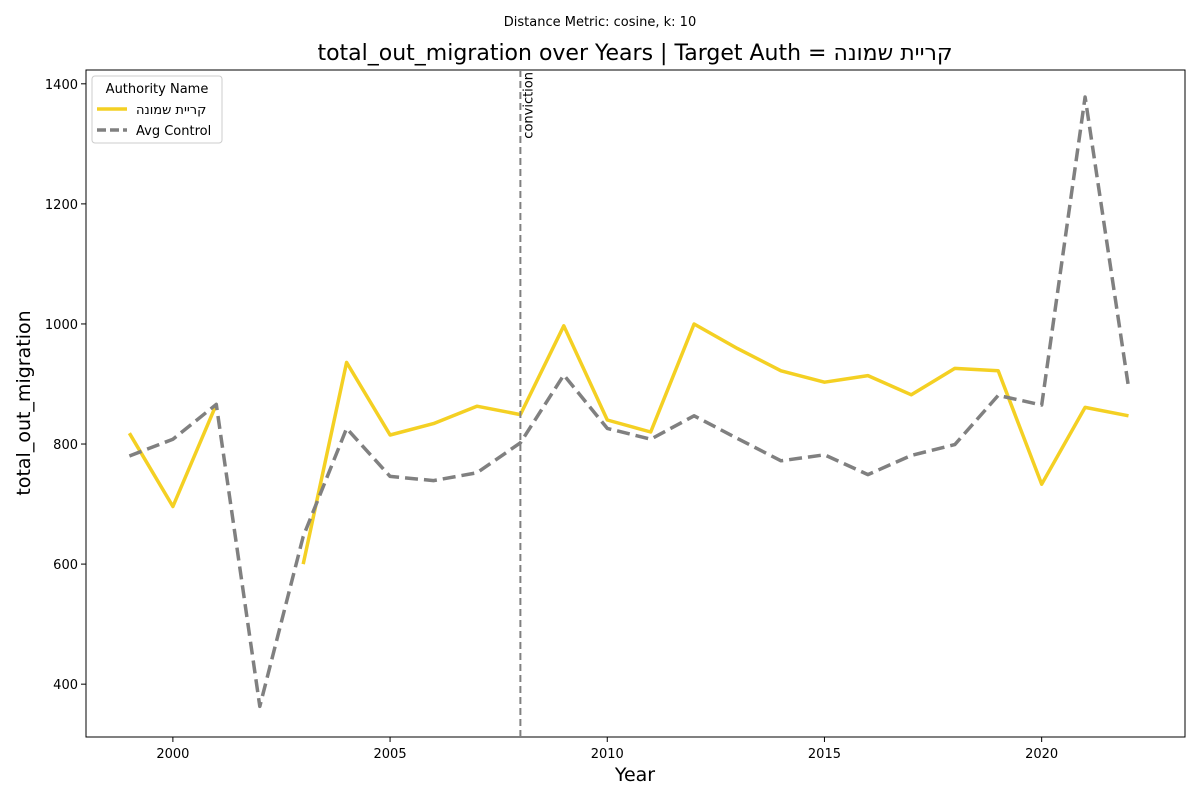 The height and width of the screenshot is (800, 1200). What do you see at coordinates (61, 85) in the screenshot?
I see `y-tick-label: 1400` at bounding box center [61, 85].